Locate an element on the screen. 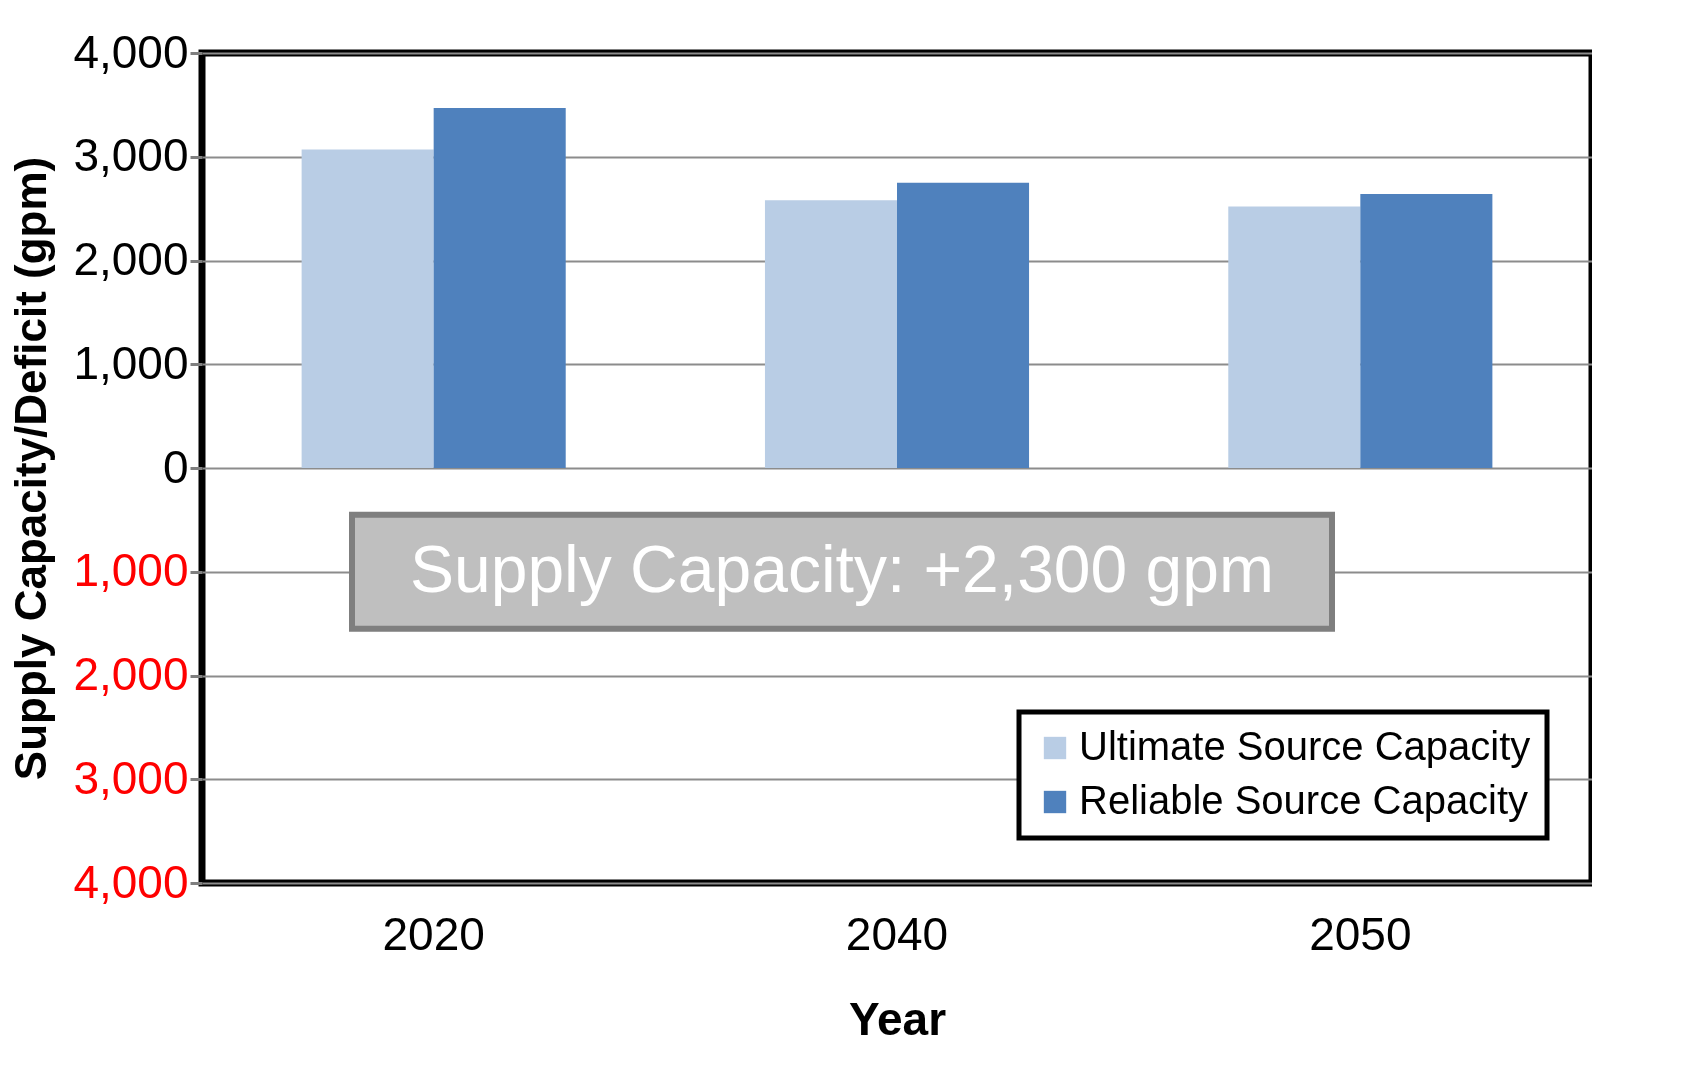  y-axis-title: Supply Capacity/Deficit (gpm) is located at coordinates (31, 468).